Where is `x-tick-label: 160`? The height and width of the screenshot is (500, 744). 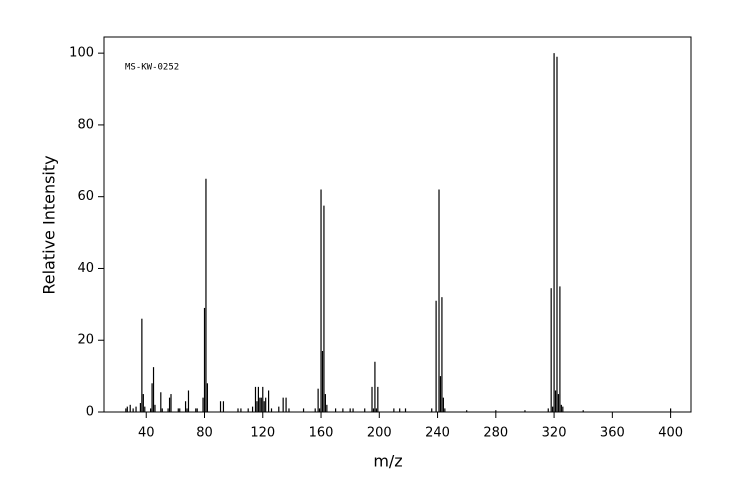 x-tick-label: 160 is located at coordinates (321, 433).